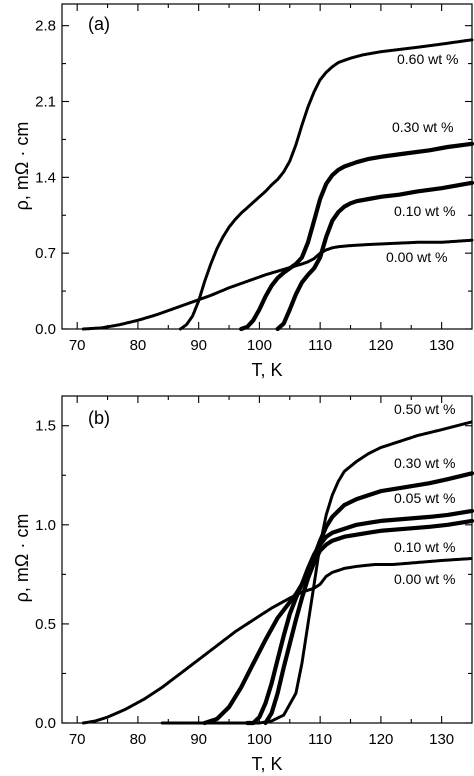 This screenshot has height=776, width=474. Describe the element at coordinates (424, 498) in the screenshot. I see `series-label: 0.05 wt %` at that location.